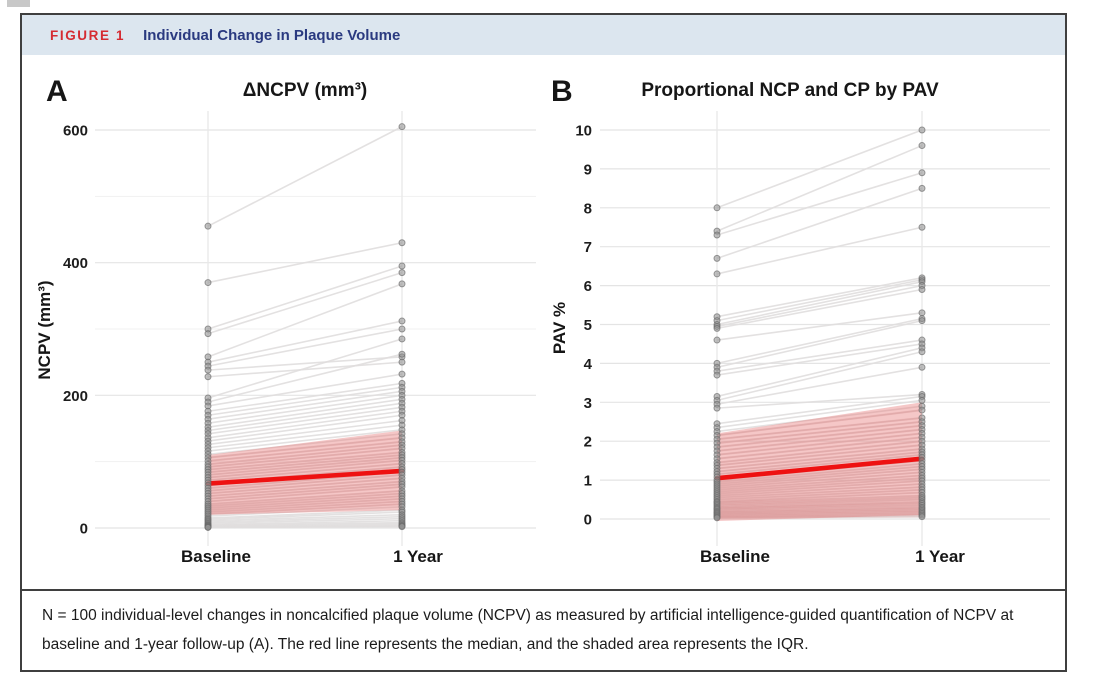 The width and height of the screenshot is (1094, 682). Describe the element at coordinates (57, 91) in the screenshot. I see `panel-a-letter: A` at that location.